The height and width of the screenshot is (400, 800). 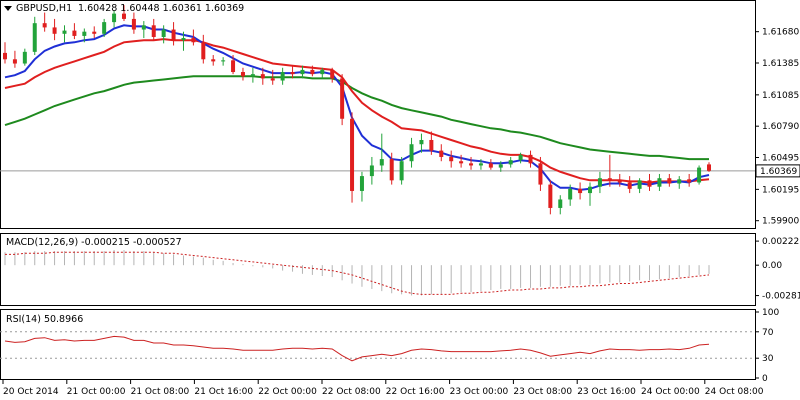 What do you see at coordinates (357, 348) in the screenshot?
I see `rsi-line` at bounding box center [357, 348].